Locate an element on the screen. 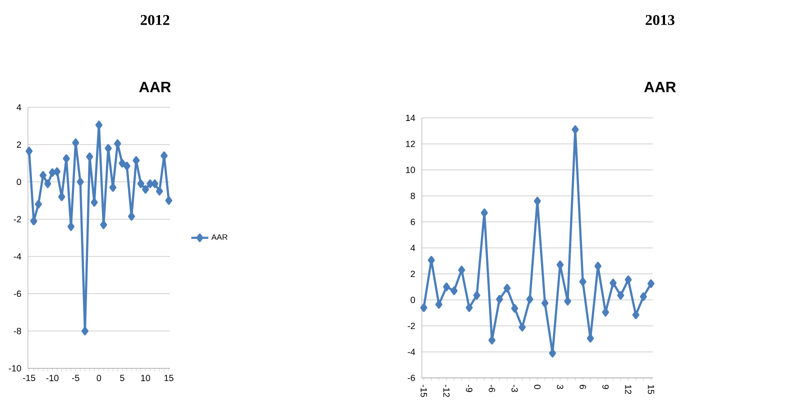 This screenshot has height=401, width=791. x-tick-label: 5 is located at coordinates (122, 378).